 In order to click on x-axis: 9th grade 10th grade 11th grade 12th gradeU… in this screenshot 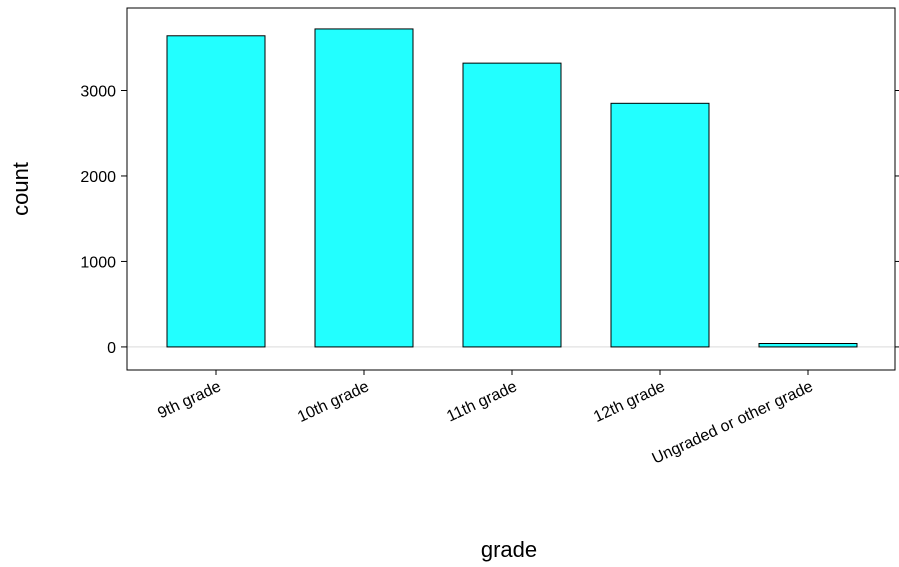, I will do `click(485, 419)`.